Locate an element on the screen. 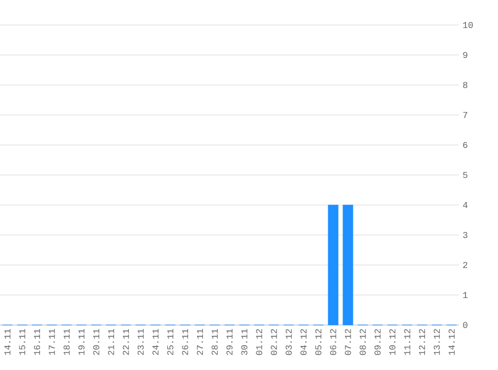 This screenshot has width=498, height=370. y-tick-label: 4 is located at coordinates (465, 205).